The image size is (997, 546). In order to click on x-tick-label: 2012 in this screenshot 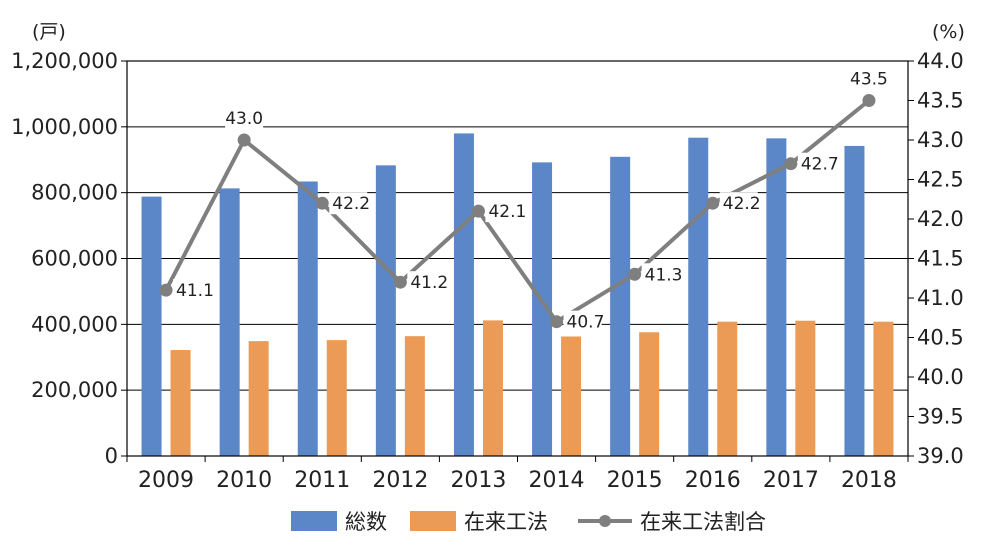, I will do `click(400, 480)`.